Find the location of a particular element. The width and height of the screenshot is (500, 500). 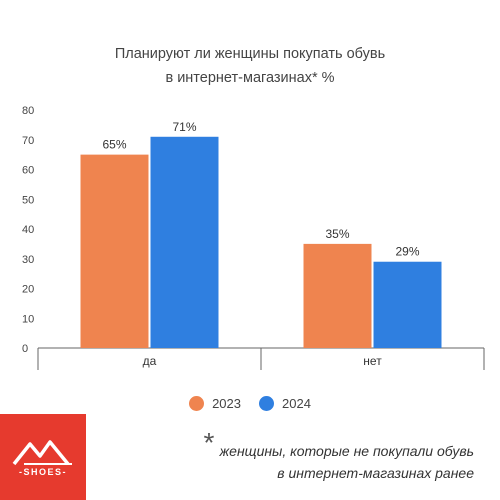

y-tick-label: 70 is located at coordinates (28, 141).